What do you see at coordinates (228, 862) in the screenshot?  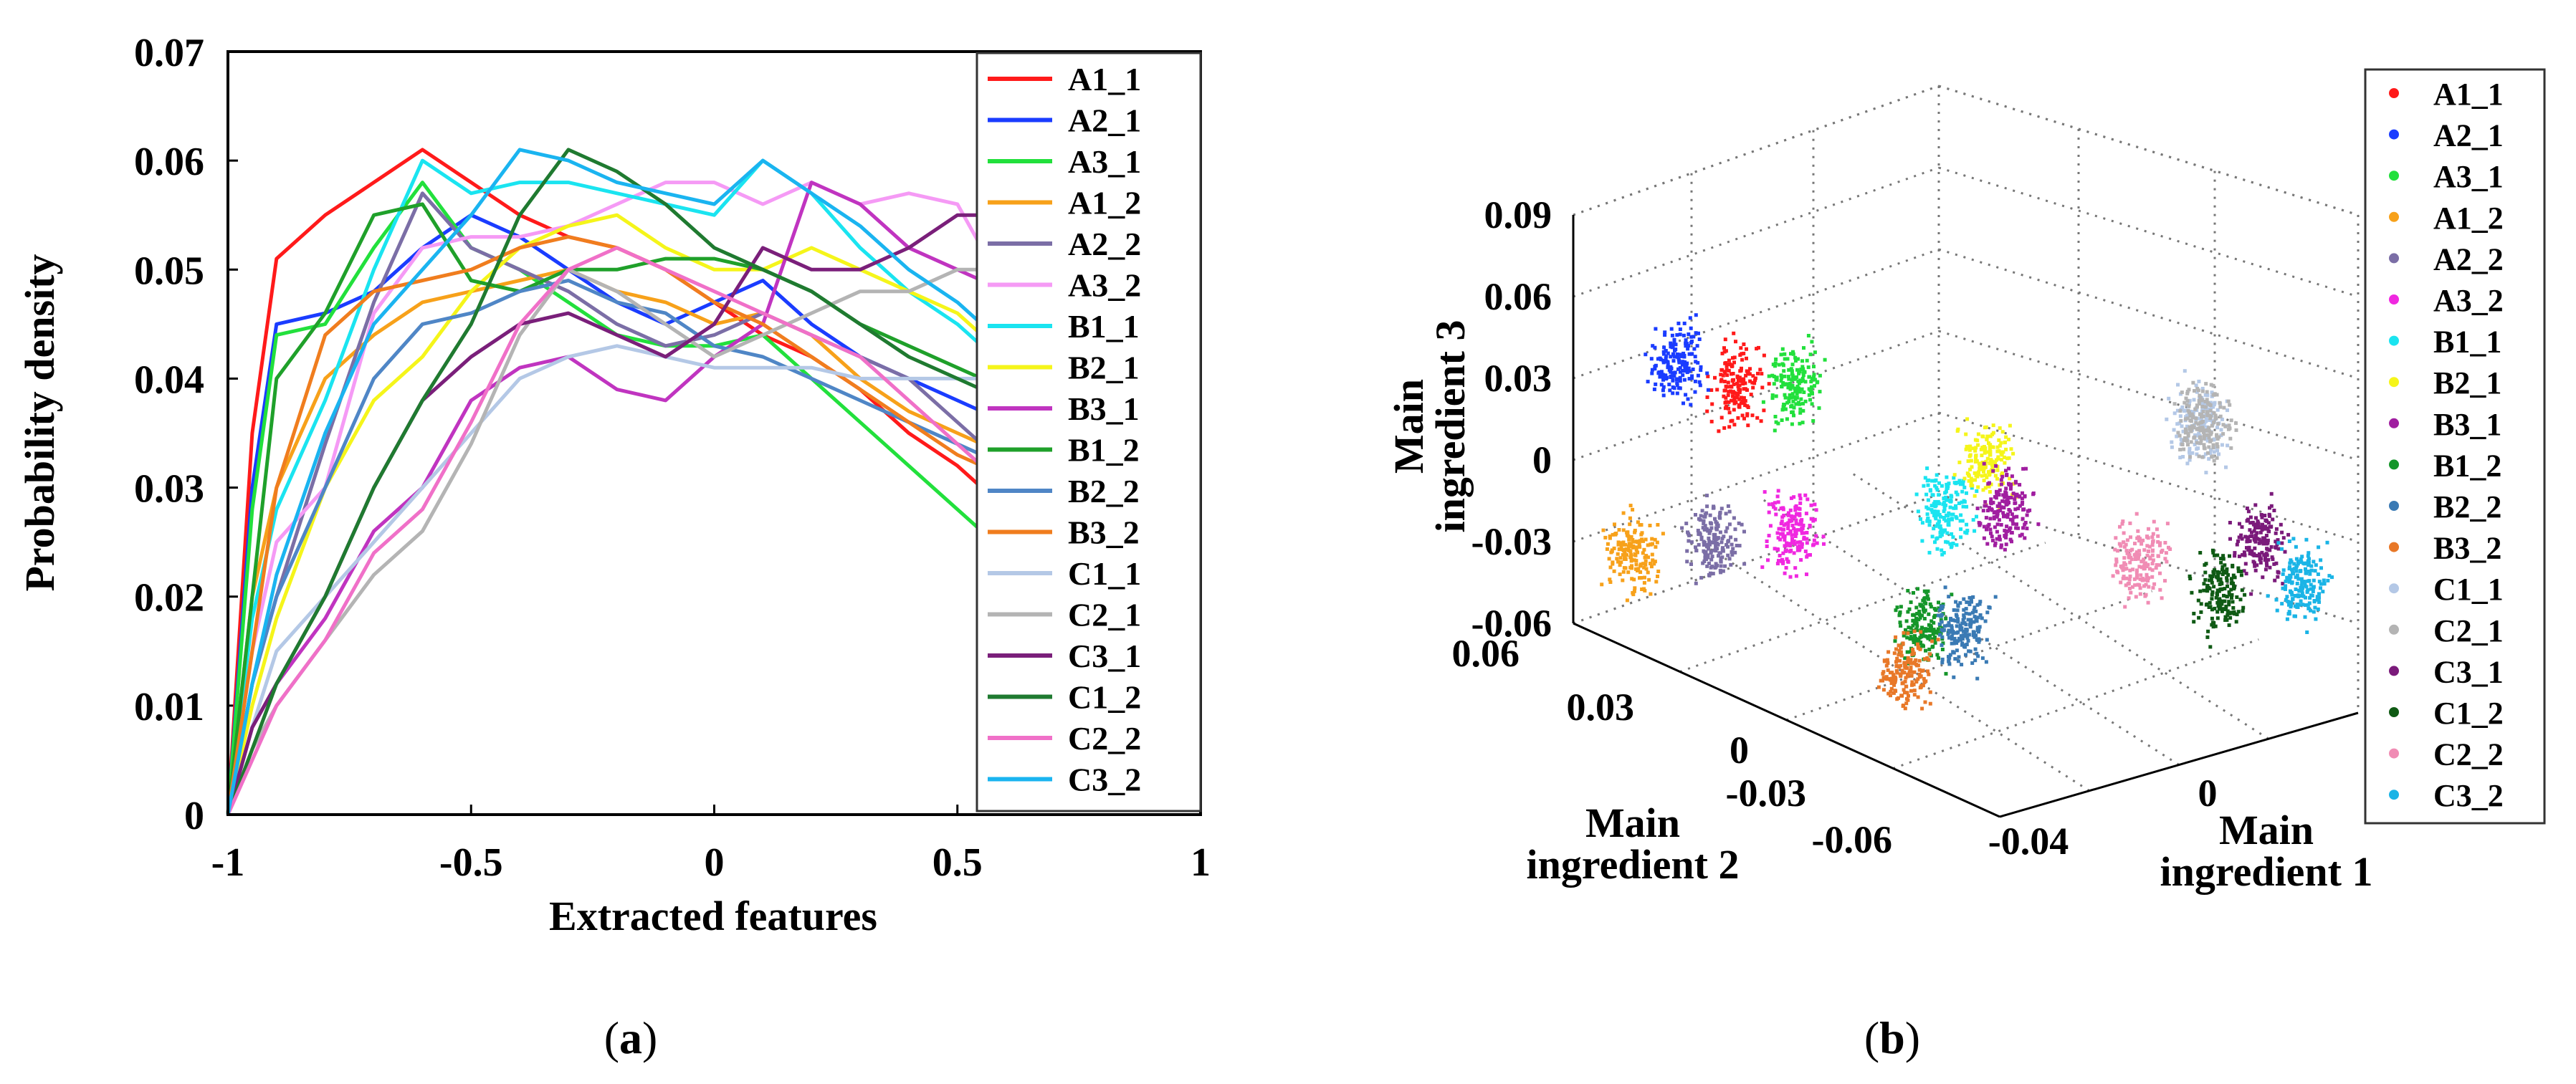 I see `x-tick-label: -1` at bounding box center [228, 862].